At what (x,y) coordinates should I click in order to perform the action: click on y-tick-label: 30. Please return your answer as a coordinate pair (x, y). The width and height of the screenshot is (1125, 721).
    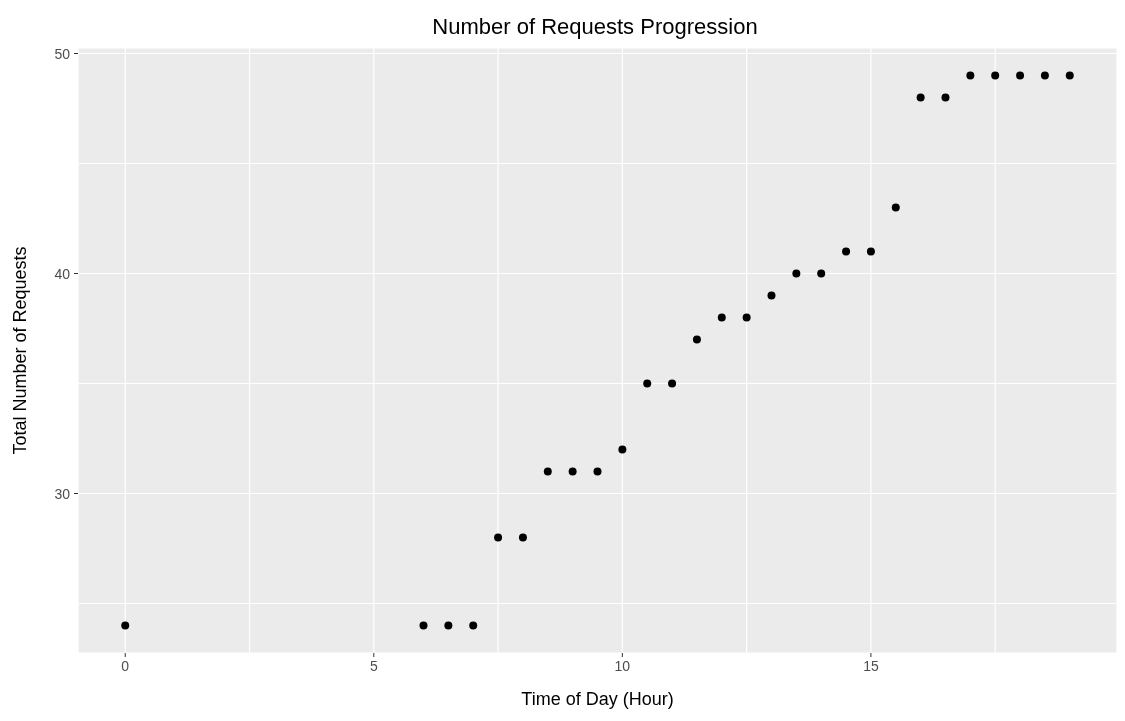
    Looking at the image, I should click on (62, 493).